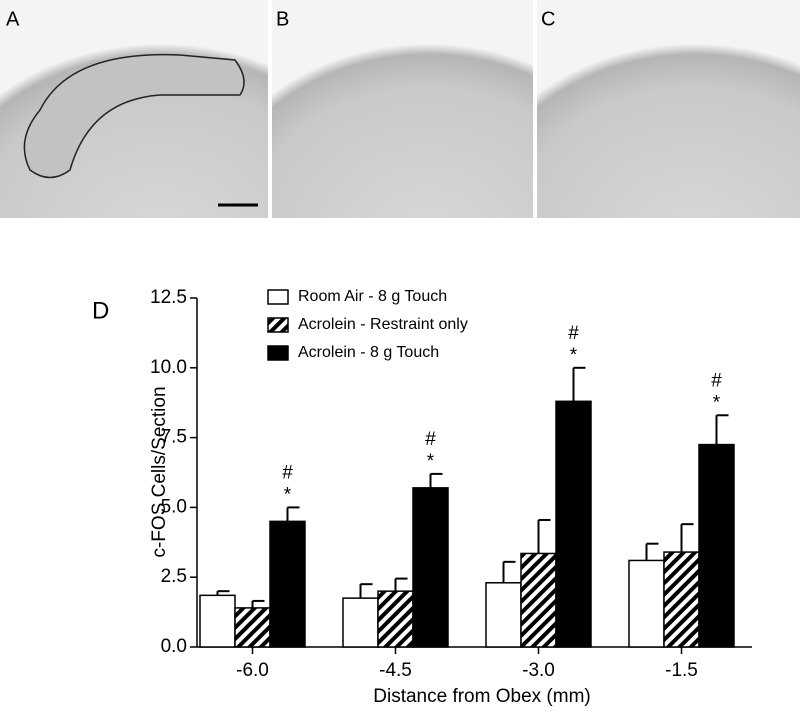  I want to click on y-tick-label: 10.0, so click(168, 367).